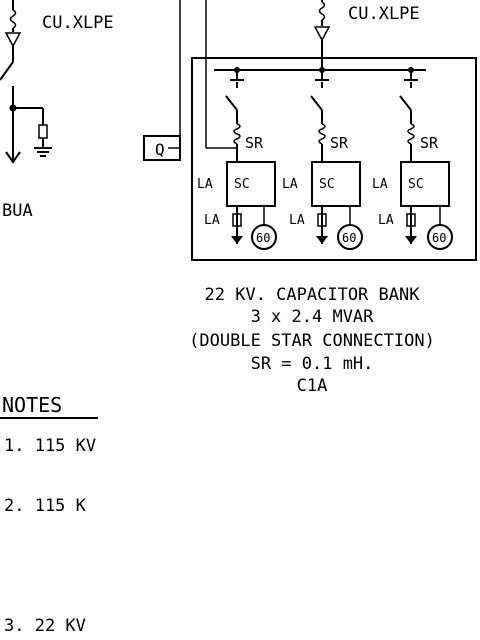  I want to click on right-cable-label: CU.XLPE, so click(384, 14).